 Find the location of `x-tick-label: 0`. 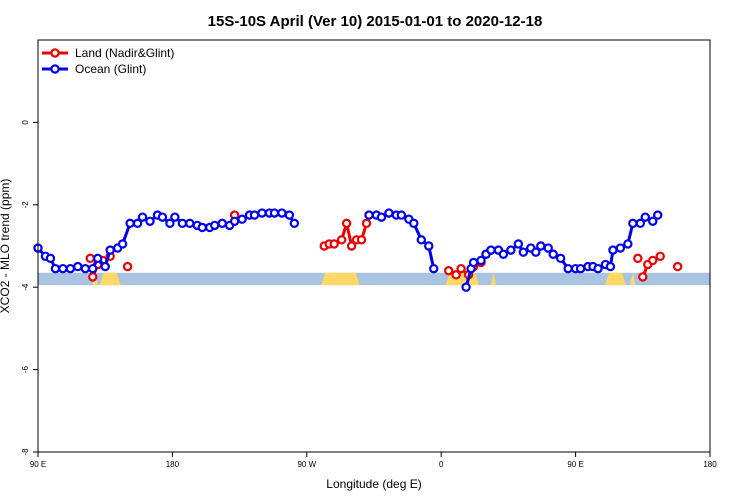

x-tick-label: 0 is located at coordinates (441, 464).